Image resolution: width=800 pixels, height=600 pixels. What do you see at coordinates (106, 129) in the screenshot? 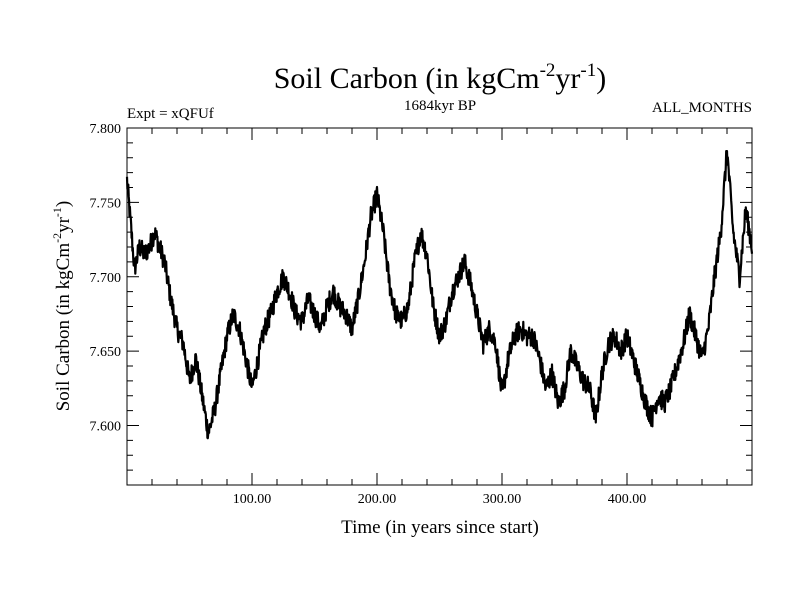
I see `y-tick-label: 7.800` at bounding box center [106, 129].